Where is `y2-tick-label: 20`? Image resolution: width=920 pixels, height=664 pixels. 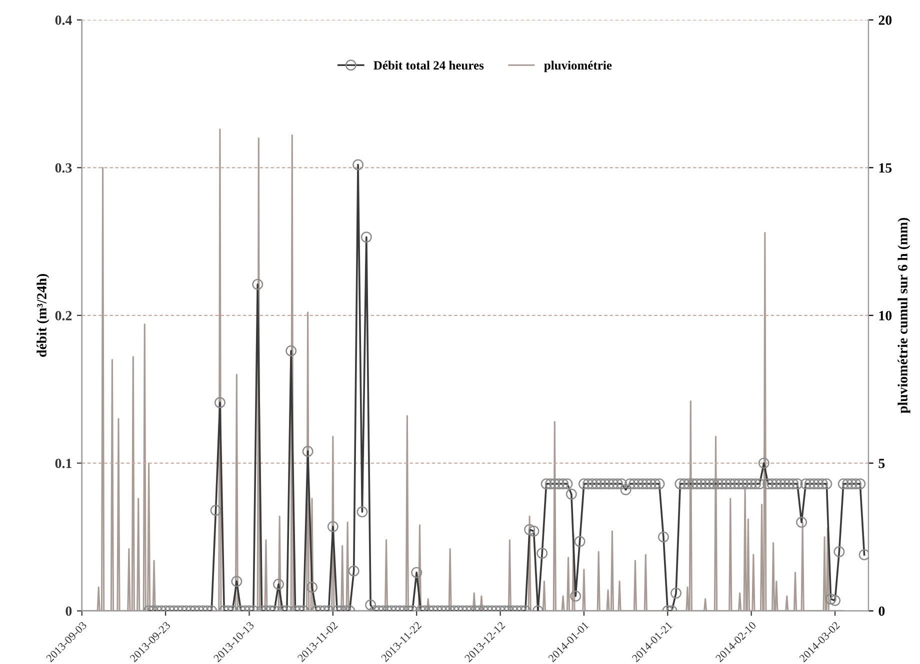
y2-tick-label: 20 is located at coordinates (885, 20).